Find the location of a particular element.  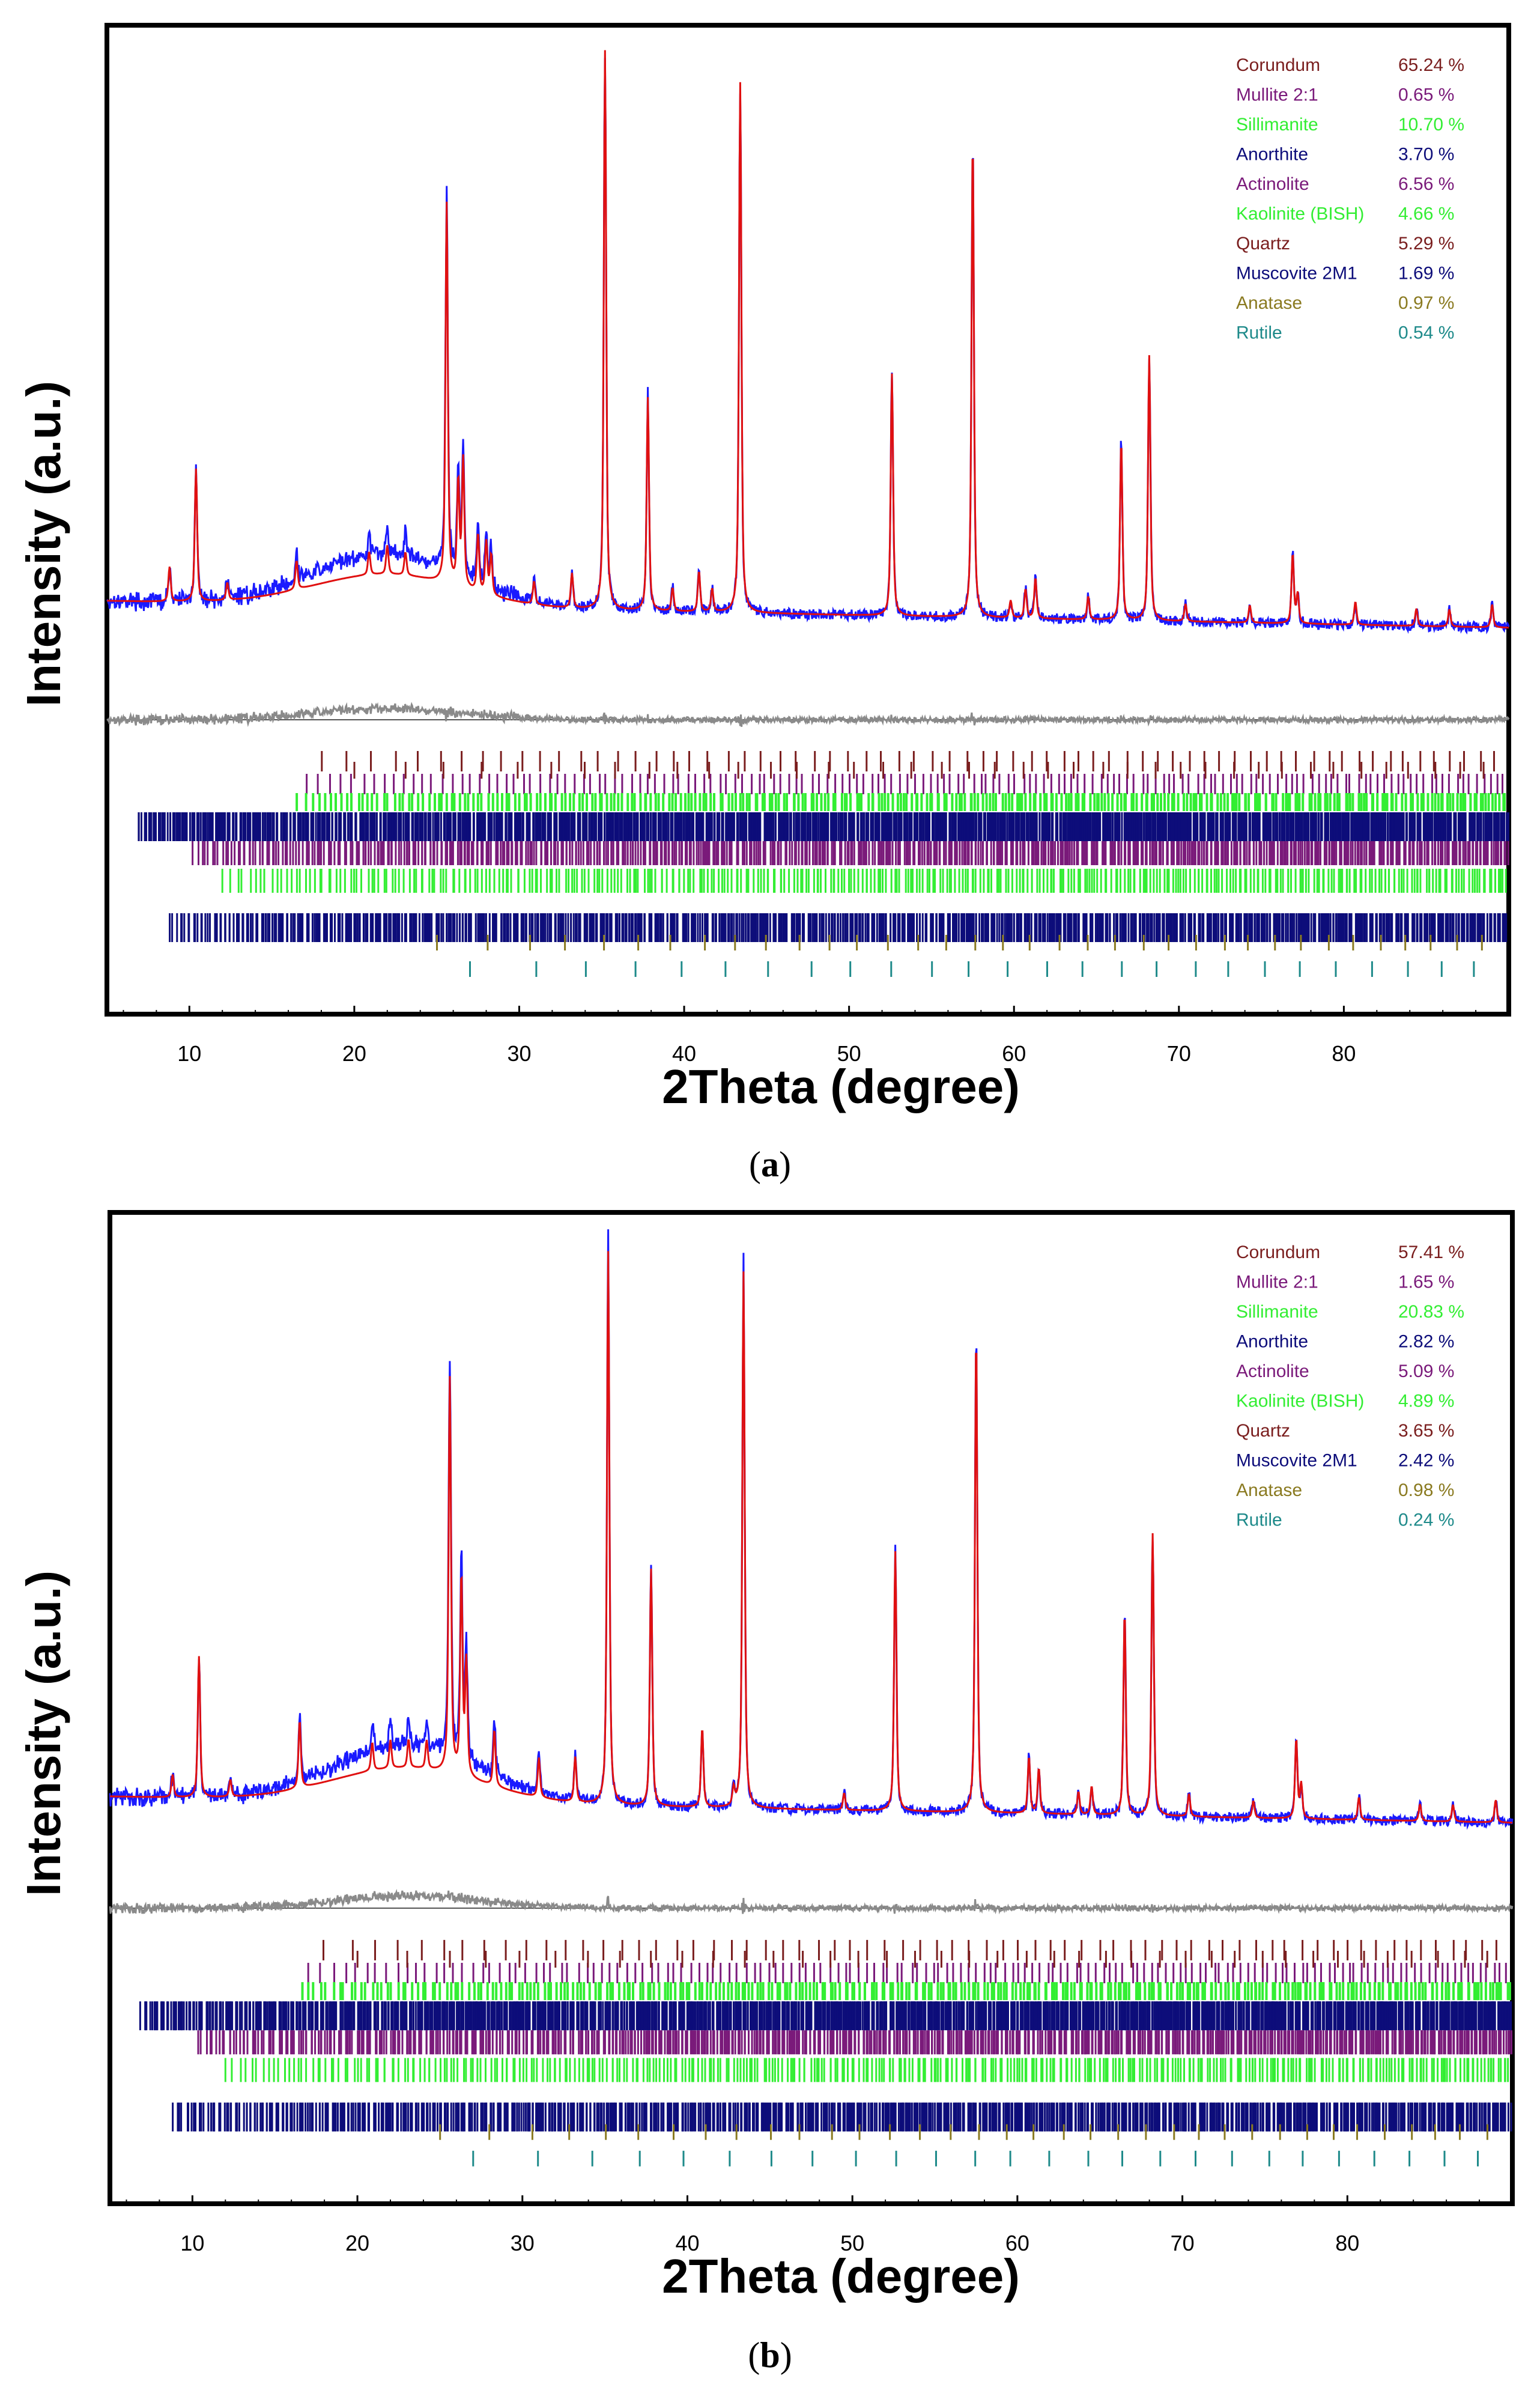

caption-b-close: ) is located at coordinates (786, 2355).